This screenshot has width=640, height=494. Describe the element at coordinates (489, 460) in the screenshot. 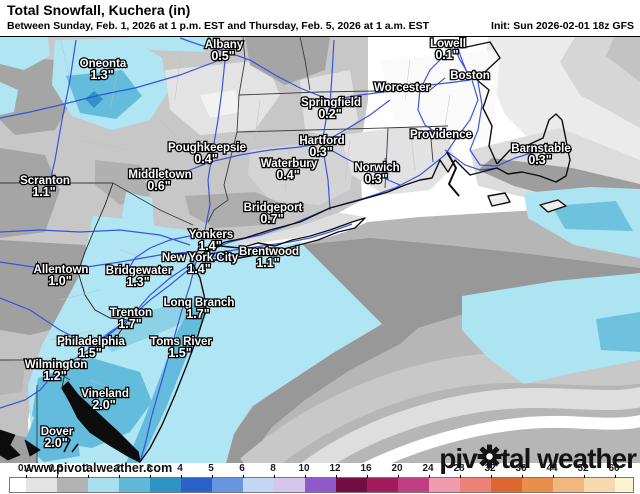

I see `gear-icon` at that location.